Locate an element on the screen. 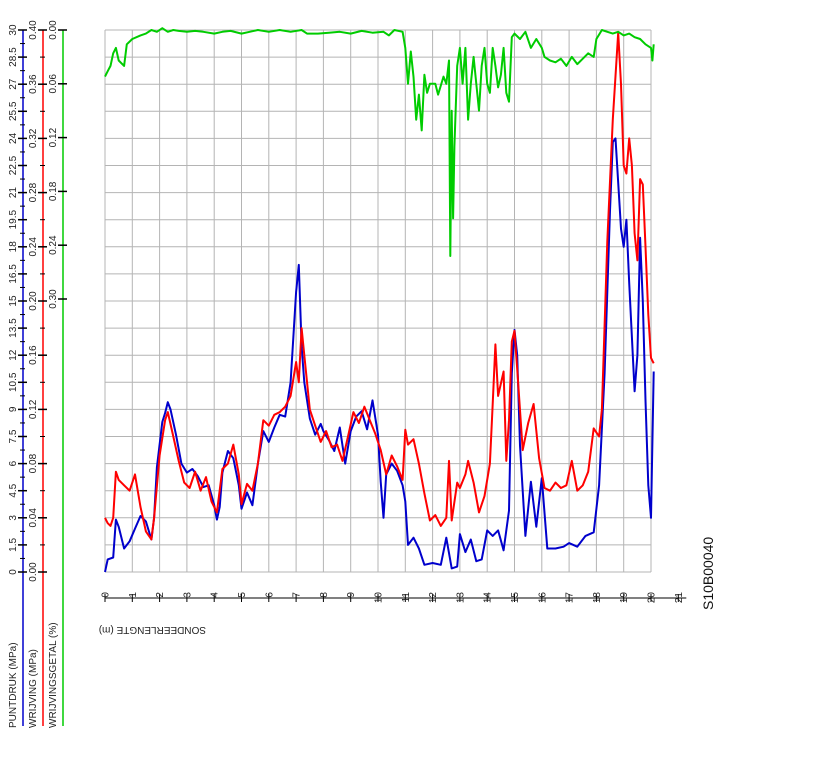 Image resolution: width=828 pixels, height=764 pixels. cone-tick-label: 19.5 is located at coordinates (13, 220).